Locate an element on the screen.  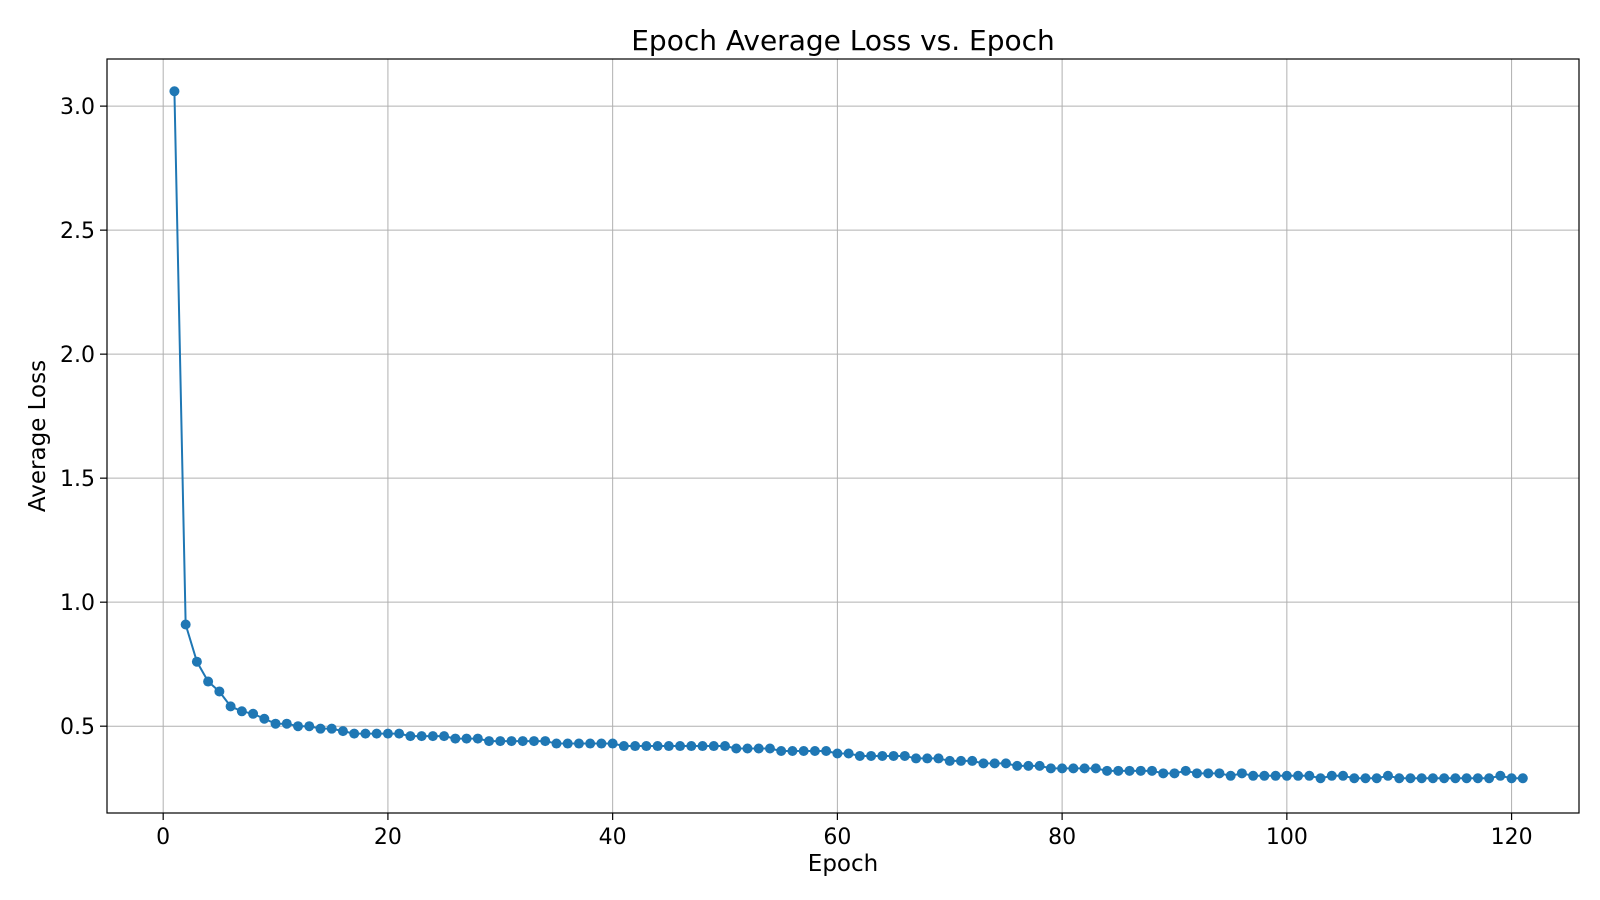
y-tick-label: 2.5 is located at coordinates (77, 231).